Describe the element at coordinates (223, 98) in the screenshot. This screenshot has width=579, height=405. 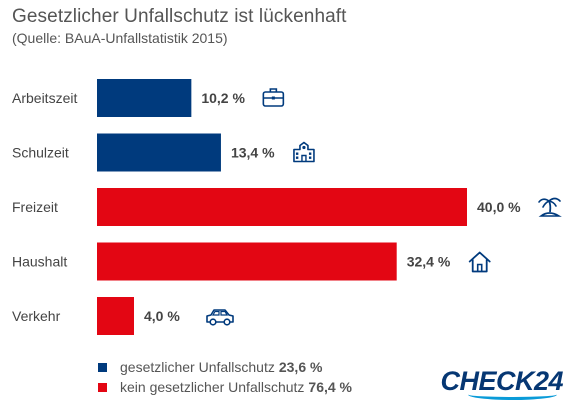
I see `value-label: 10,2 %` at that location.